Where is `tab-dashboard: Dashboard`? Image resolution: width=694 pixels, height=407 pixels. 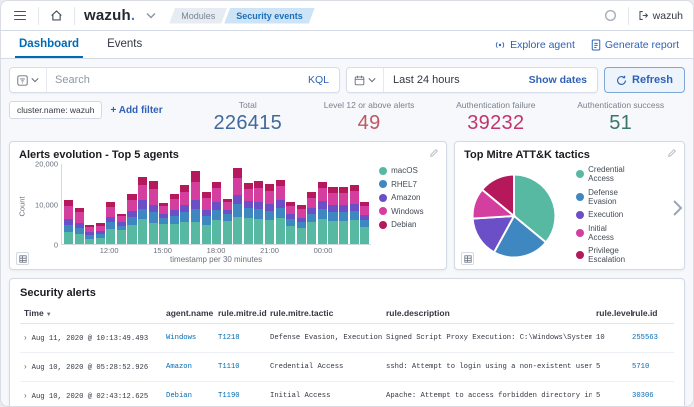
tab-dashboard: Dashboard is located at coordinates (49, 44).